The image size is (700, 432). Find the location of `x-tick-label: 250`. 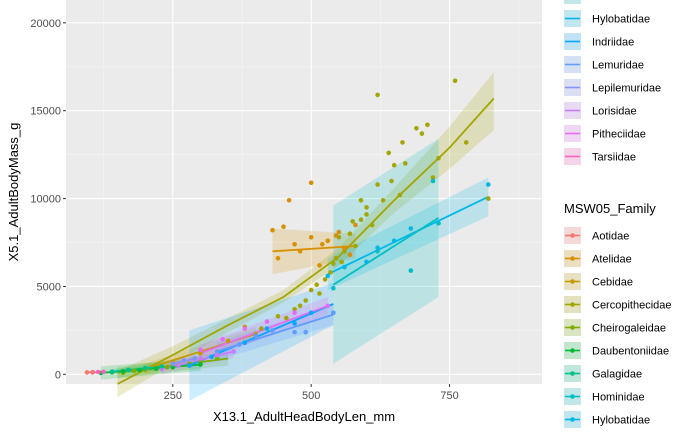

x-tick-label: 250 is located at coordinates (173, 396).